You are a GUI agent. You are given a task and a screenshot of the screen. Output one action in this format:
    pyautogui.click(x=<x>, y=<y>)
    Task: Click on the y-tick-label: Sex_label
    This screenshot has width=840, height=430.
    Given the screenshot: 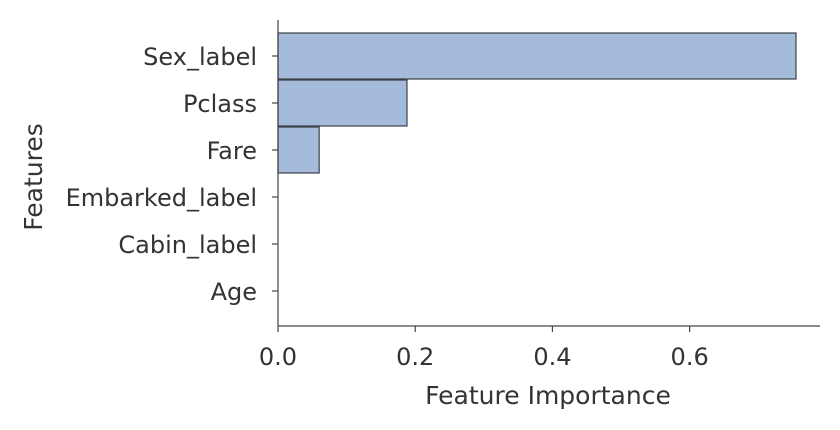 What is the action you would take?
    pyautogui.click(x=200, y=57)
    